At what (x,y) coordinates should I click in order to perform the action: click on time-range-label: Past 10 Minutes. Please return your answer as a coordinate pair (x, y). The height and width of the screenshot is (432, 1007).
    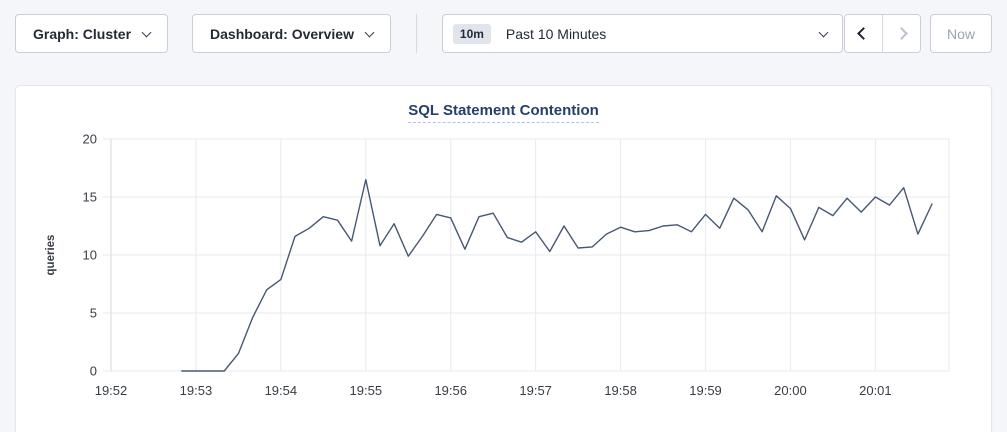
    Looking at the image, I should click on (556, 33).